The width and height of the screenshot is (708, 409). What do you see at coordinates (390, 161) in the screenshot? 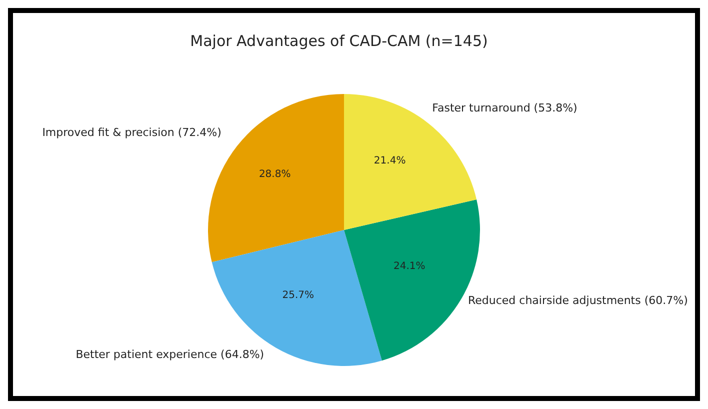
I see `data-label: 21.4%` at bounding box center [390, 161].